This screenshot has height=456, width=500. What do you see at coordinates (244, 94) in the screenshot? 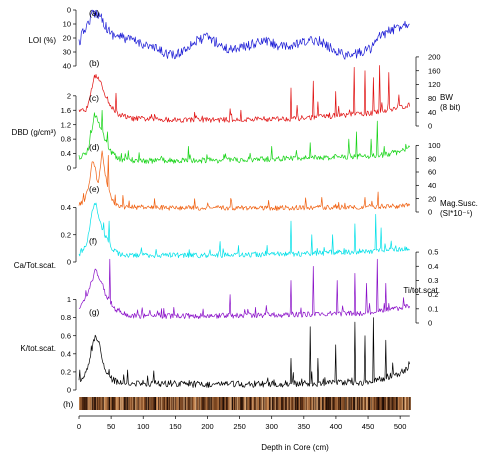
I see `series-line-b` at bounding box center [244, 94].